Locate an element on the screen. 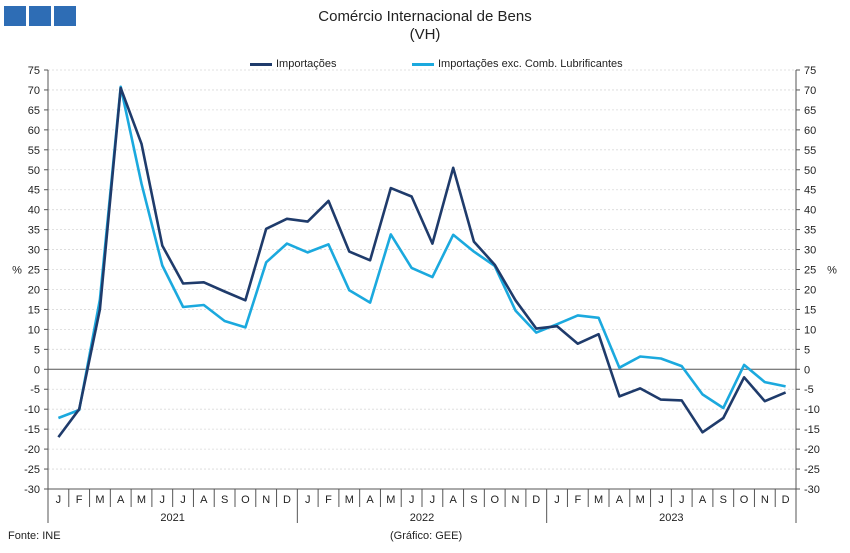 The image size is (850, 553). y-tick-label-left: -20 is located at coordinates (32, 450).